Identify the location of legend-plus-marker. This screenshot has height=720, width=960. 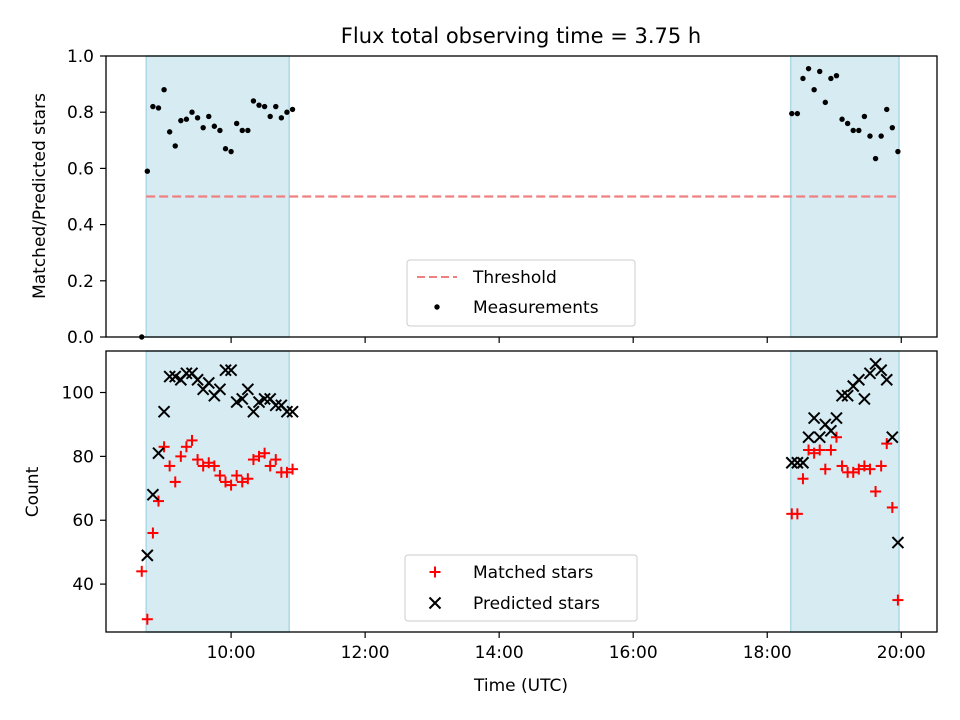
(435, 572).